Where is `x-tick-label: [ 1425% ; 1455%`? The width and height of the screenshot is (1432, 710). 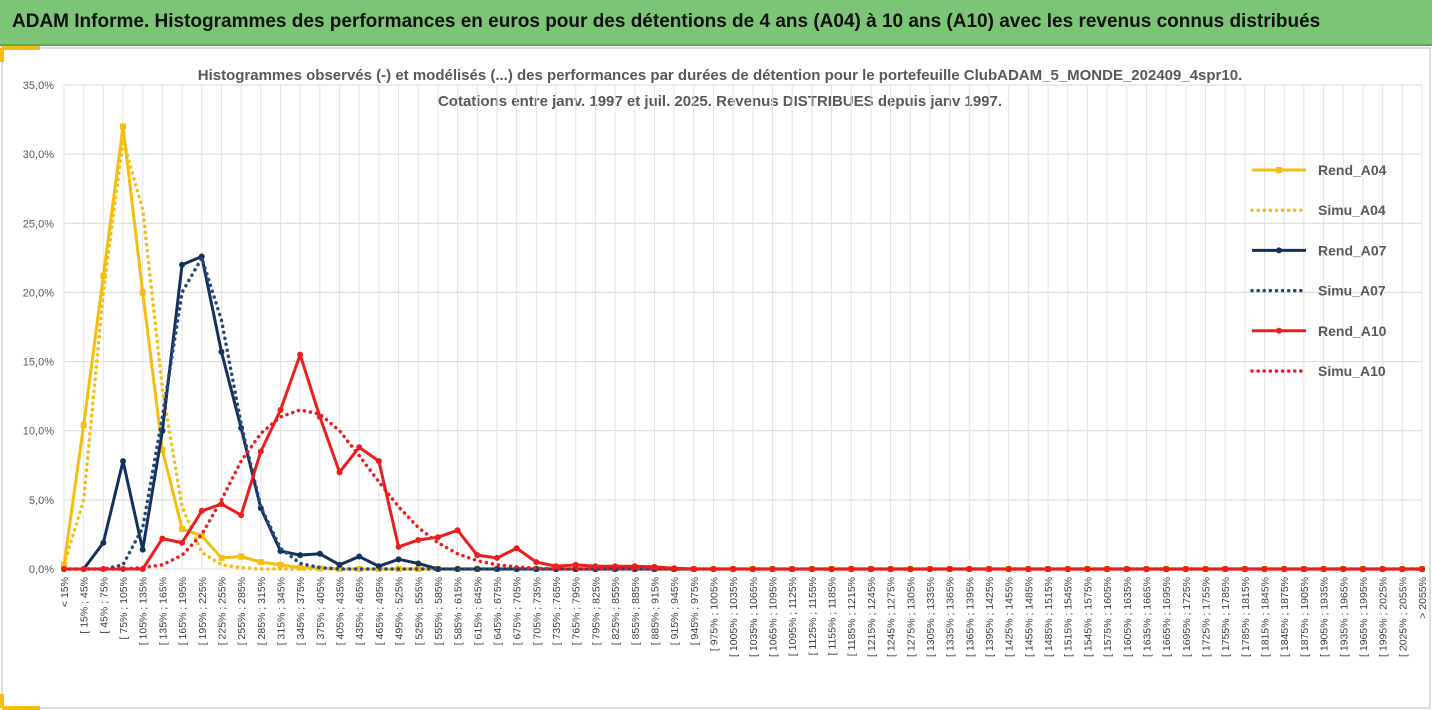 x-tick-label: [ 1425% ; 1455% is located at coordinates (1010, 617).